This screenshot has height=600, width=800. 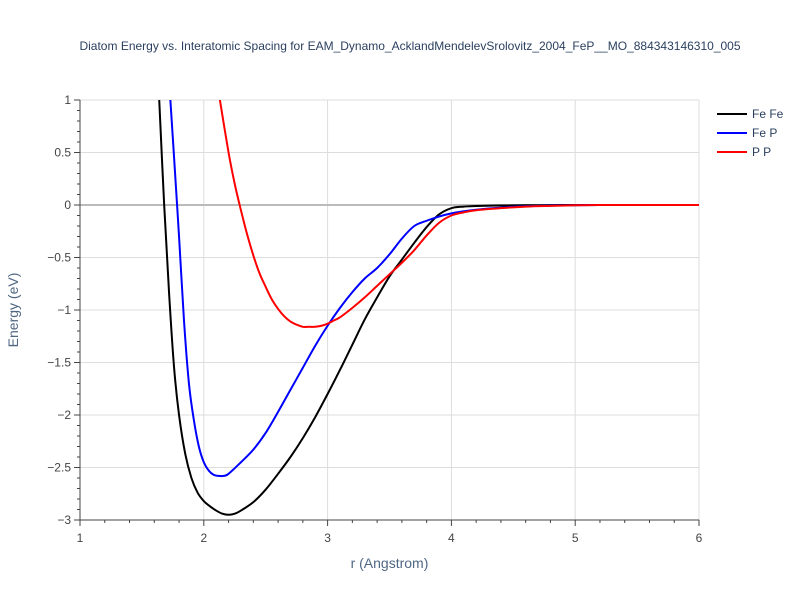 I want to click on y-tick-label: −2, so click(x=64, y=415).